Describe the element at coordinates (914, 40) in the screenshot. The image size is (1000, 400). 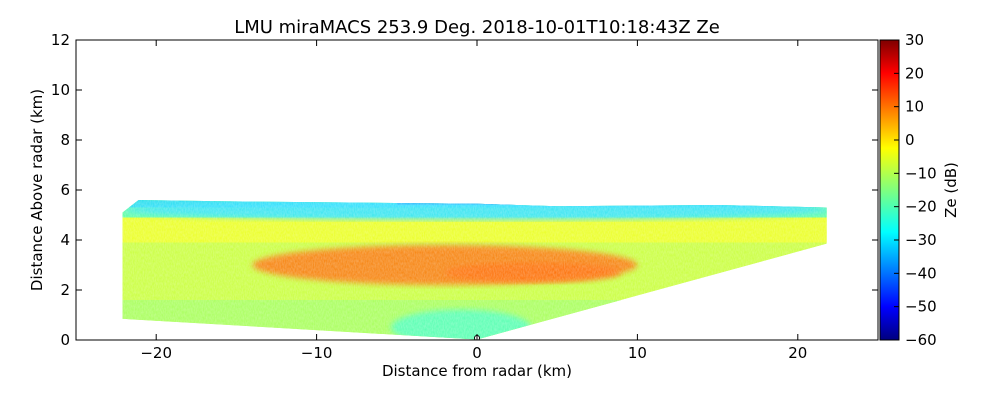
I see `colorbar-tick-label: 30` at that location.